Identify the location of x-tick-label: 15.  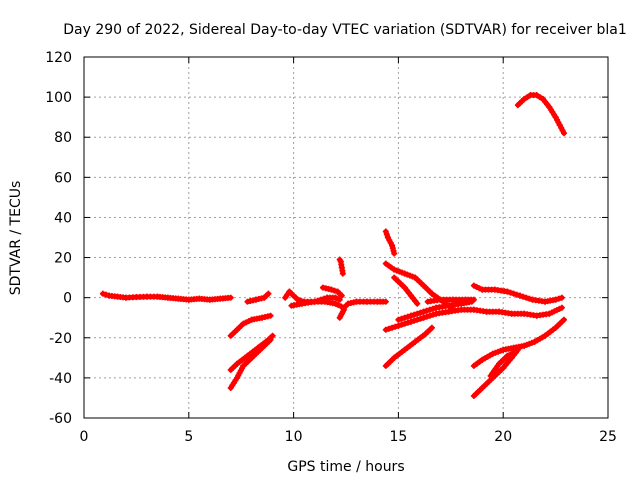
(398, 437).